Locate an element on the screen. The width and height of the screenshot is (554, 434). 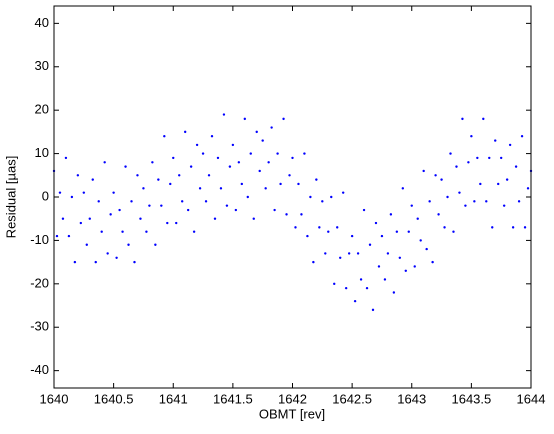
y-tick-label: 40 is located at coordinates (42, 22).